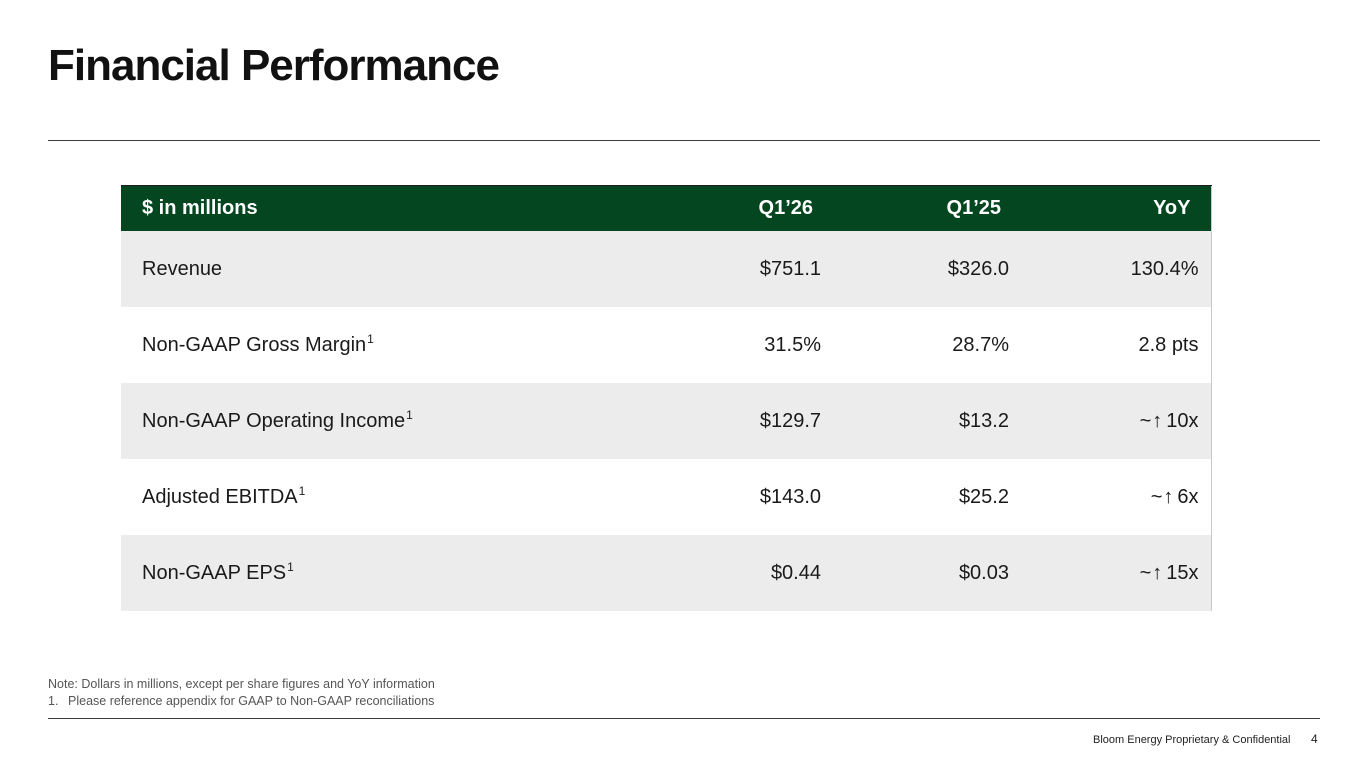 This screenshot has width=1365, height=768. I want to click on table-row-eps: Non-GAAP EPS1 $0.44 $0.03 ~↑ 15x, so click(666, 573).